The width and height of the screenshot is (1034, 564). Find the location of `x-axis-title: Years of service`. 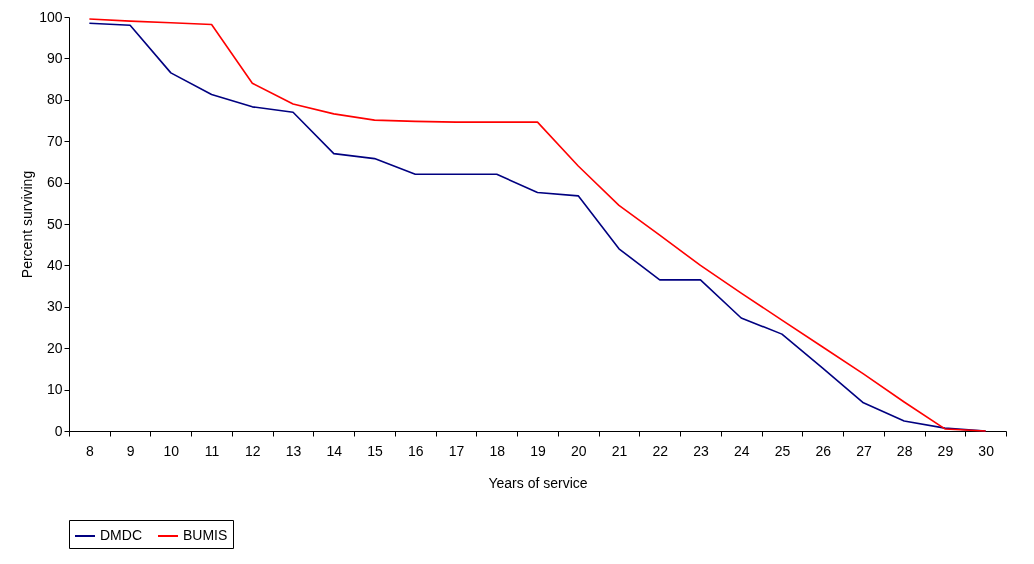

x-axis-title: Years of service is located at coordinates (538, 482).